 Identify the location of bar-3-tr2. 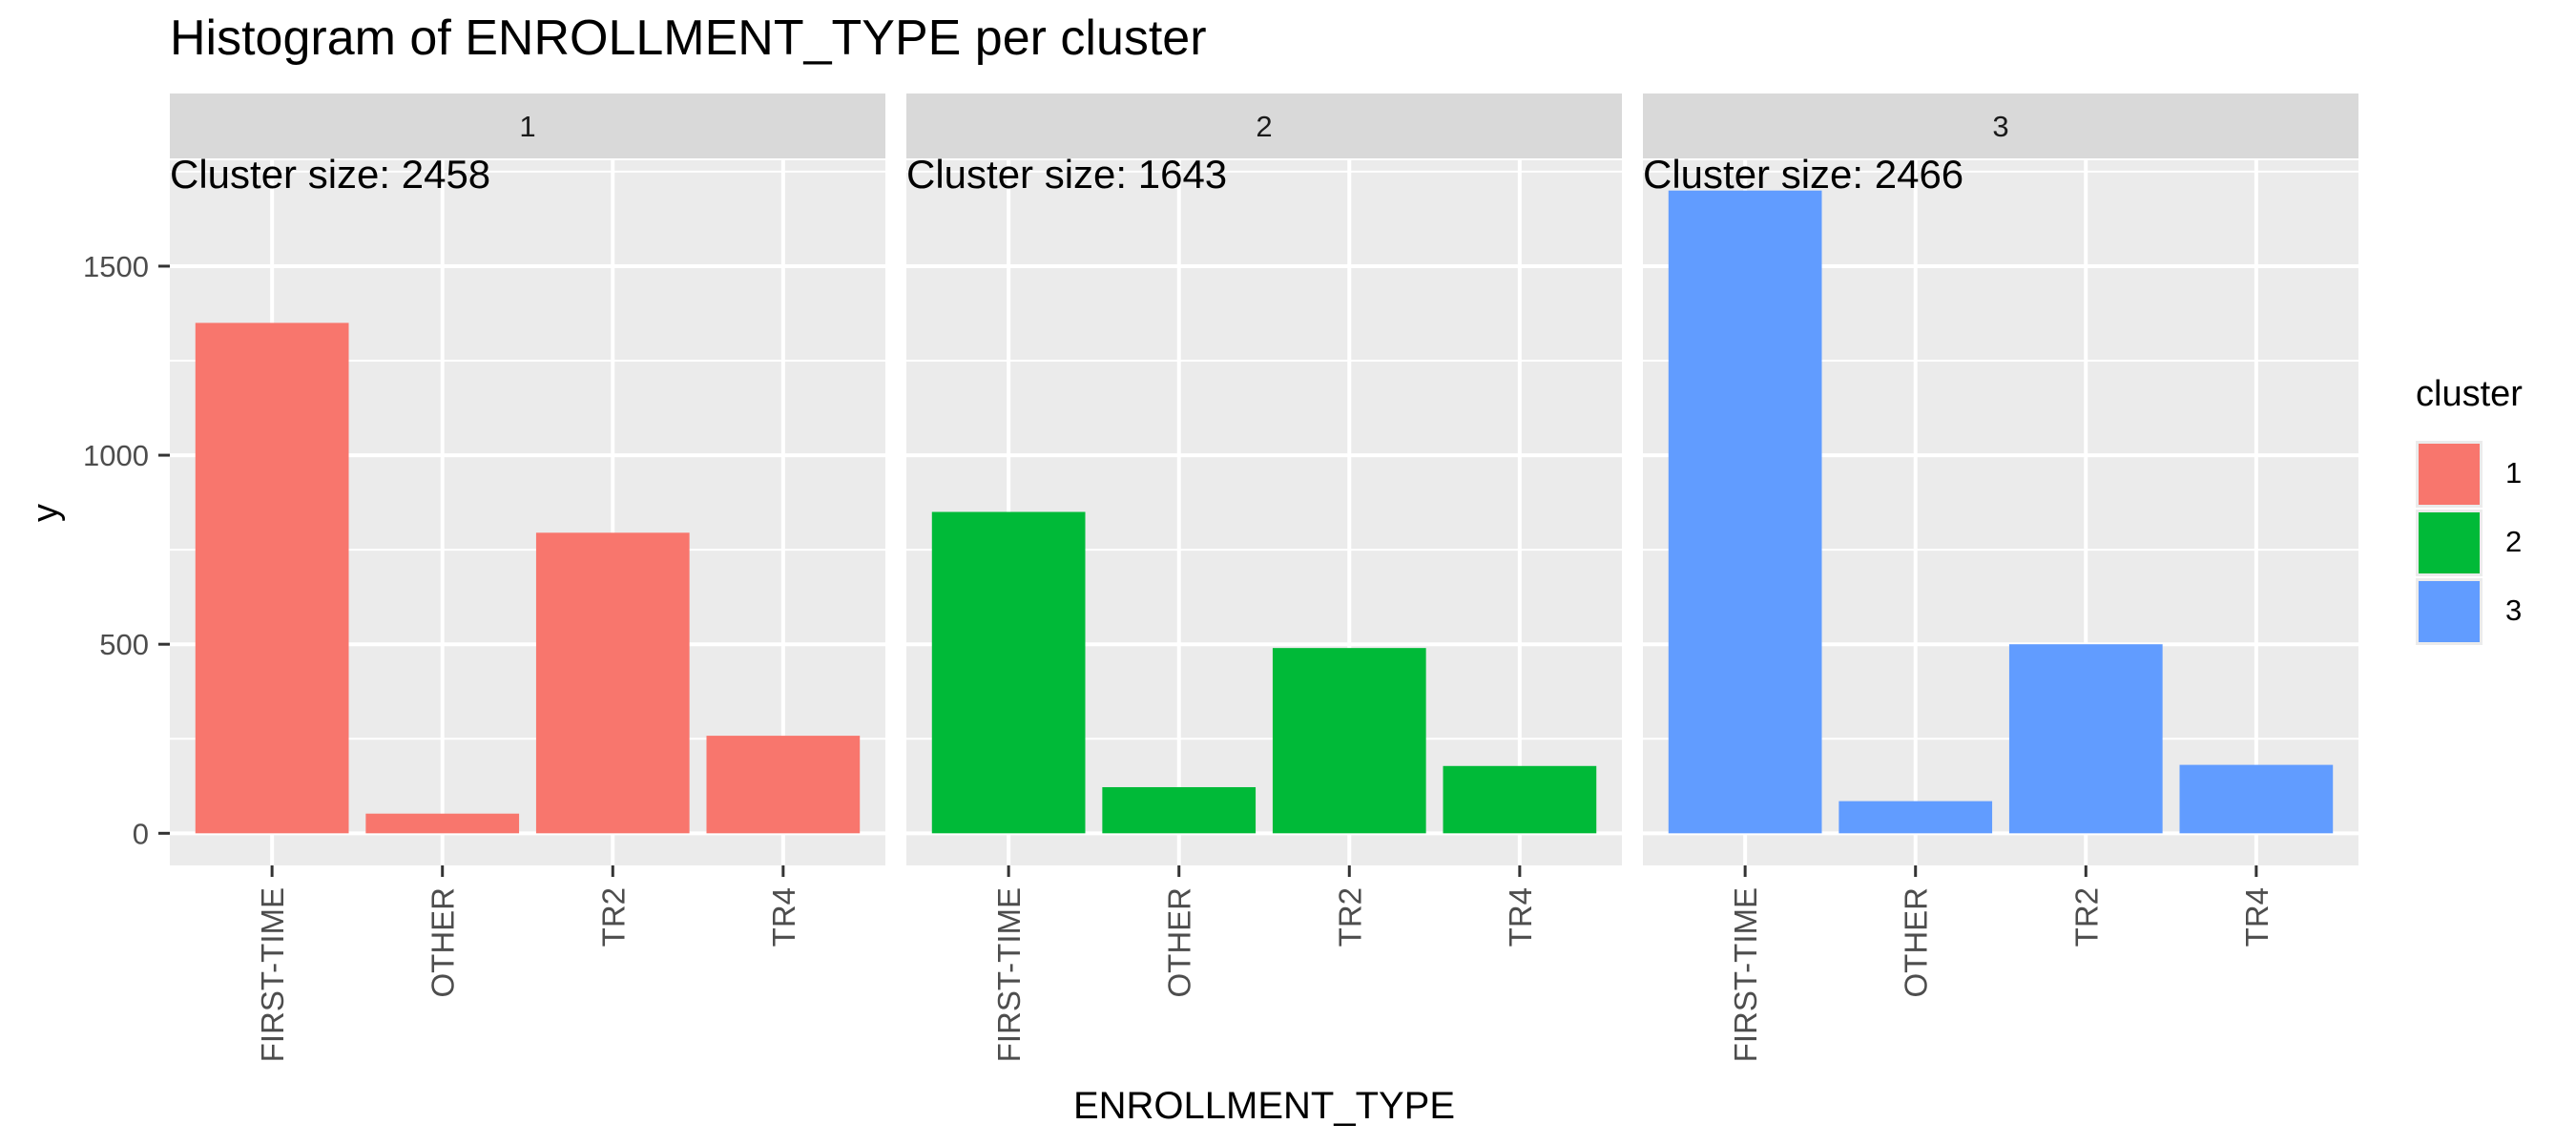
(2085, 739).